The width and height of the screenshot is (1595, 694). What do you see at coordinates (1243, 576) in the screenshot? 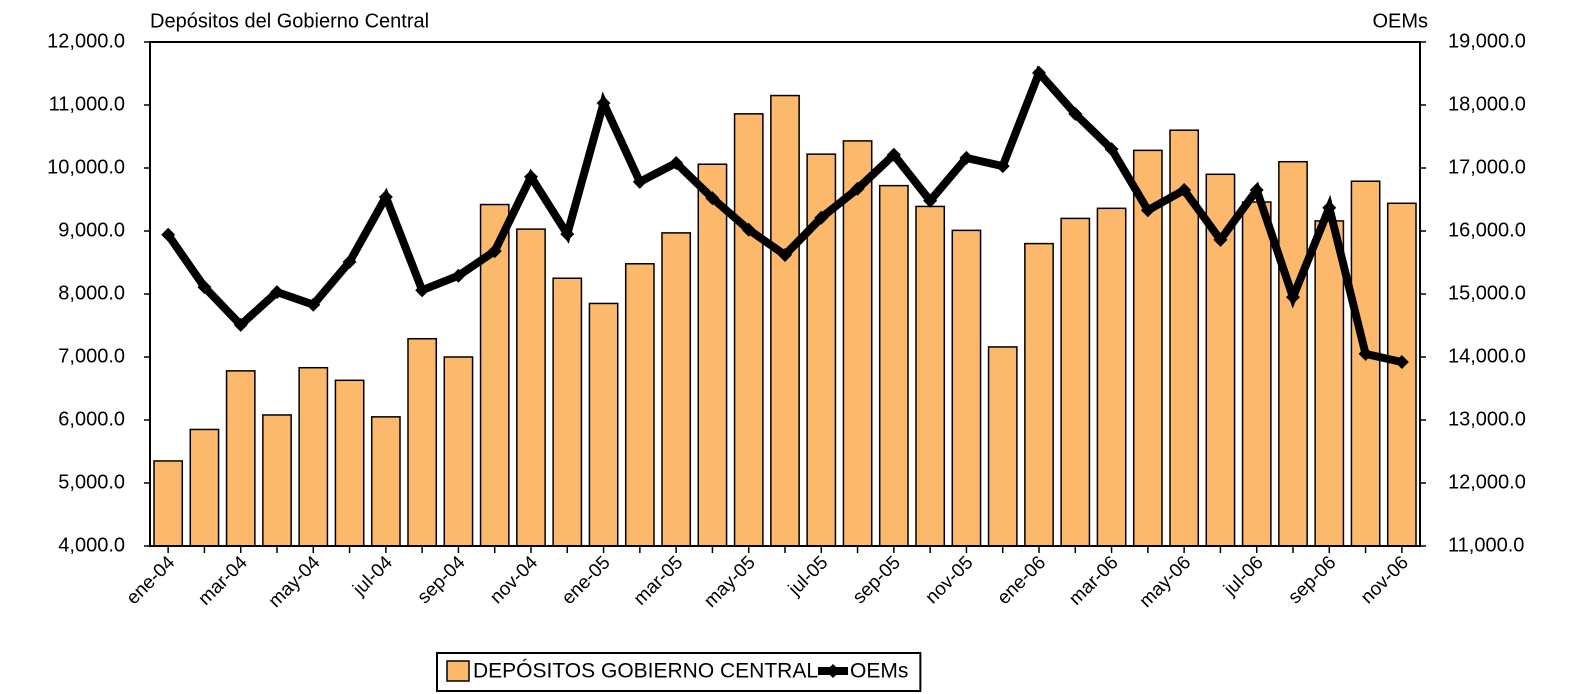
I see `x-tick-label: jul-06` at bounding box center [1243, 576].